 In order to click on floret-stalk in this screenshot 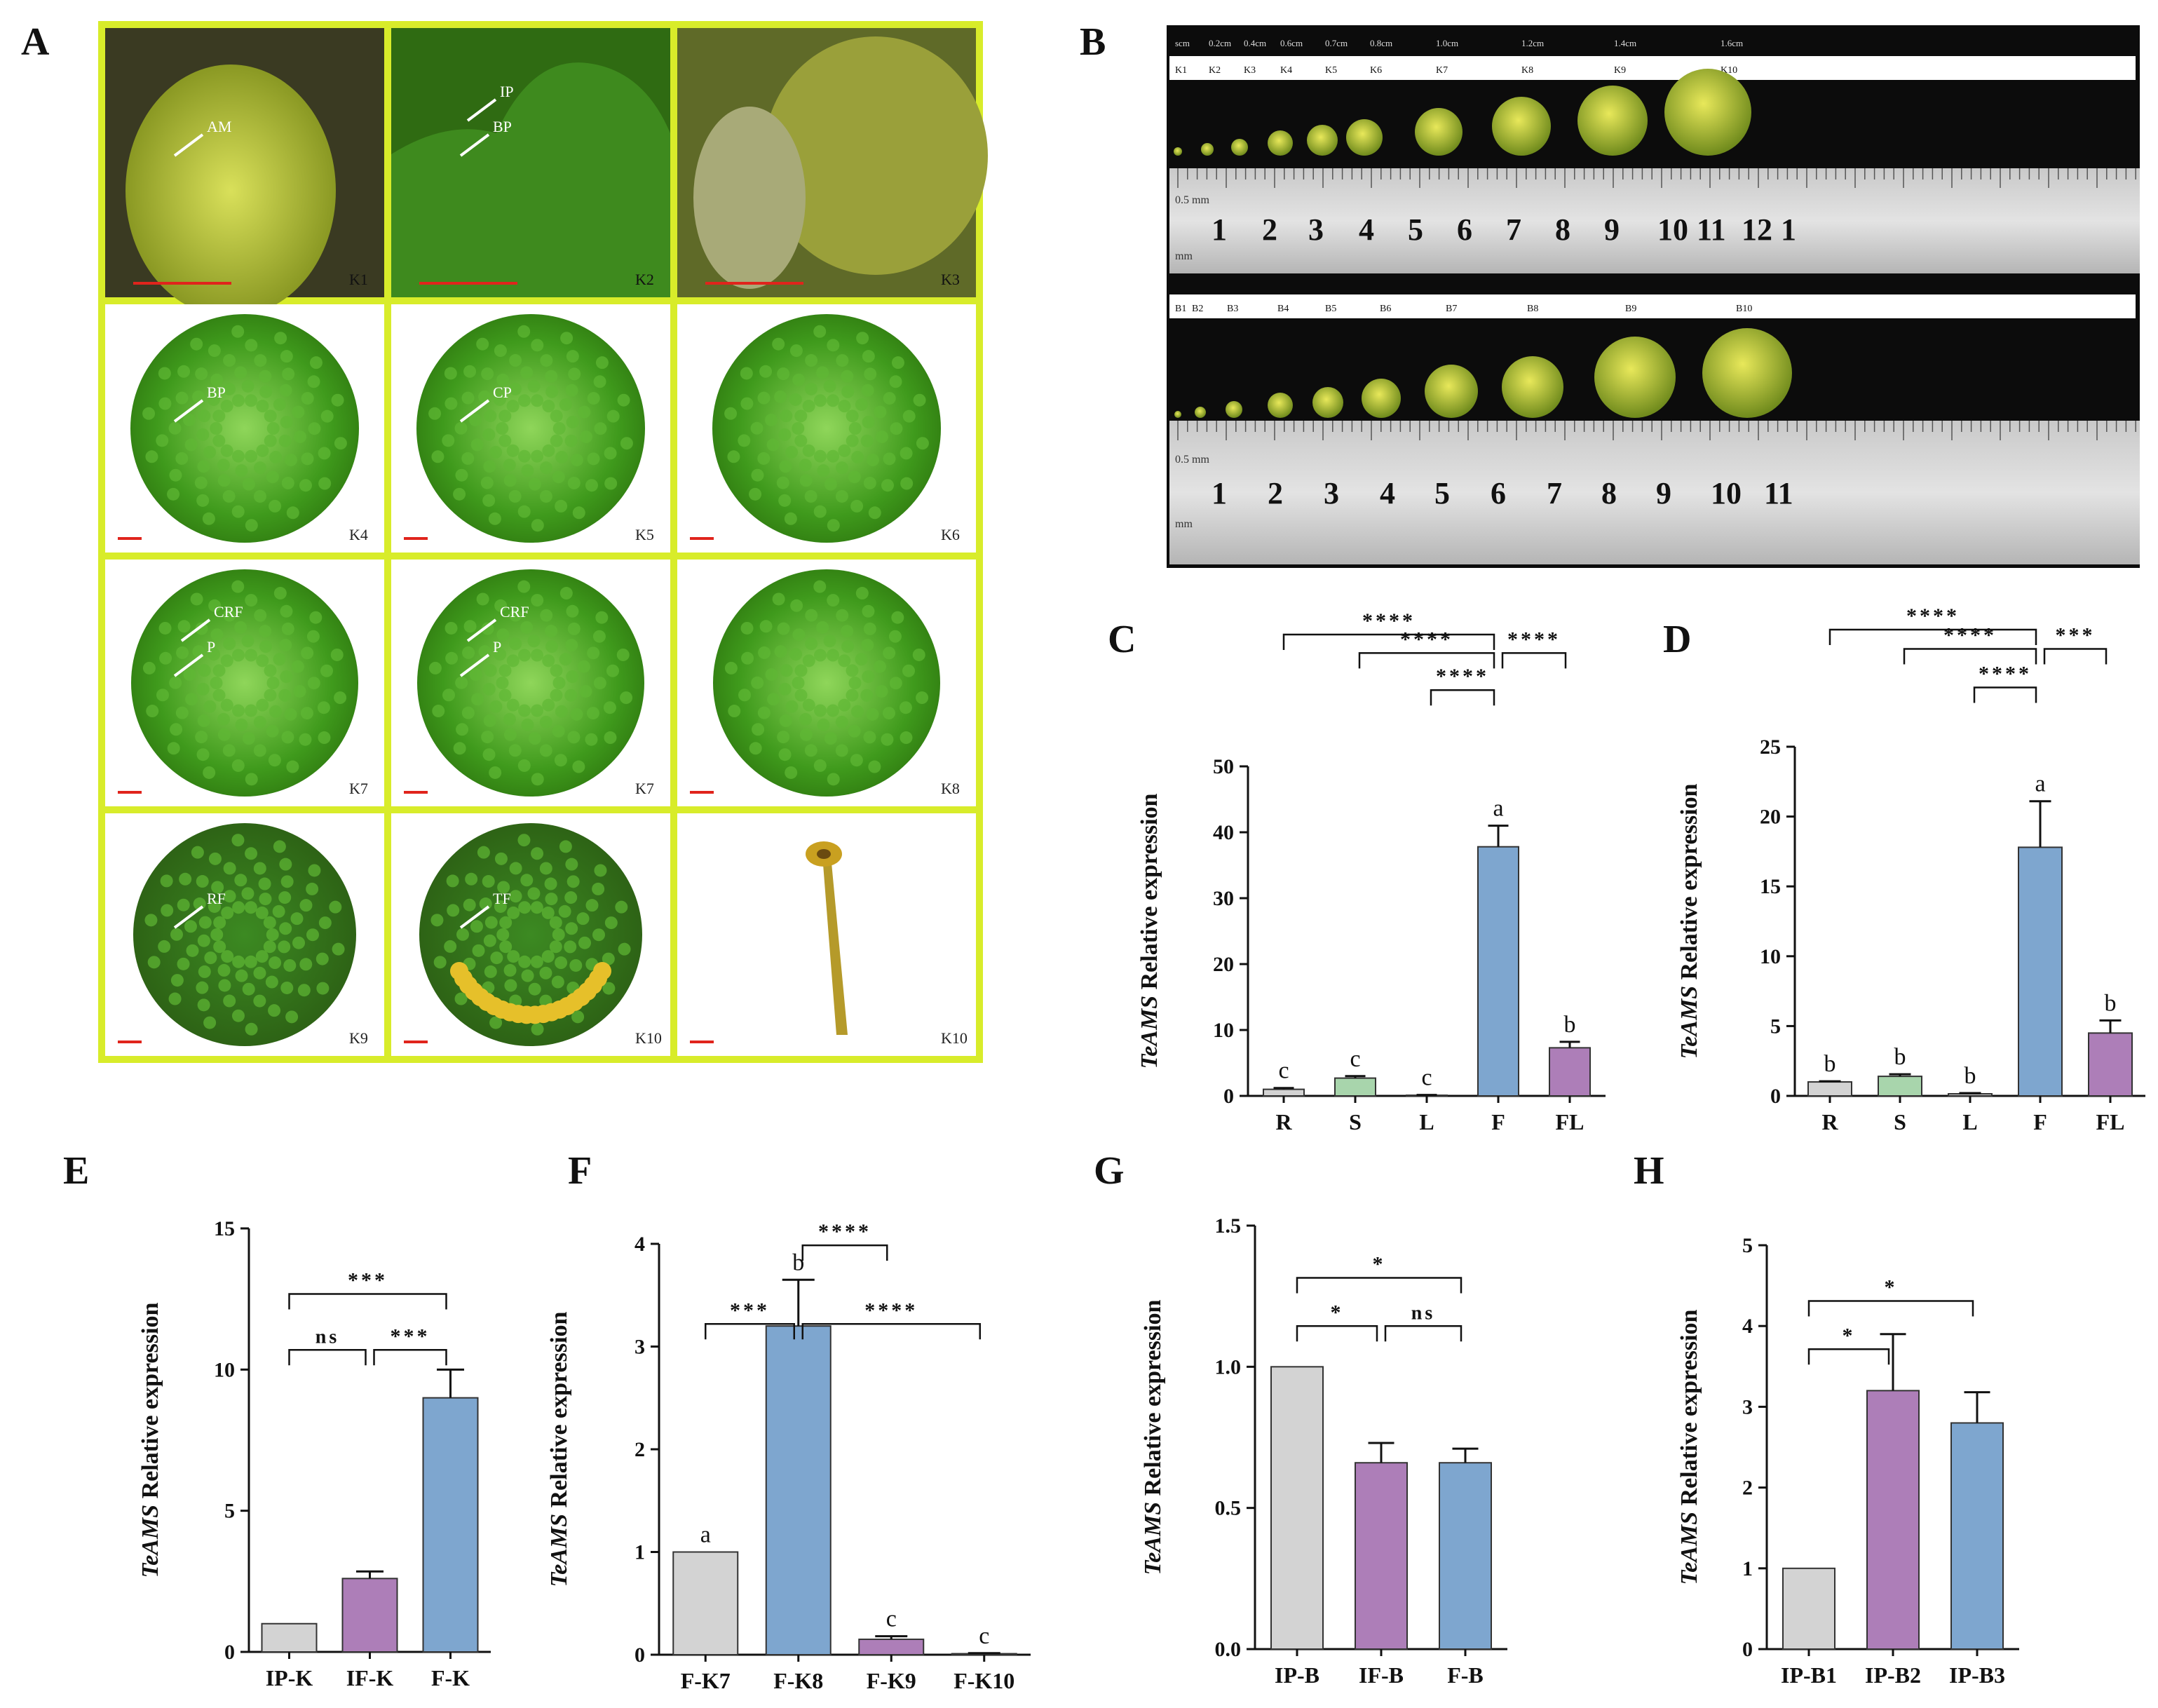, I will do `click(835, 945)`.